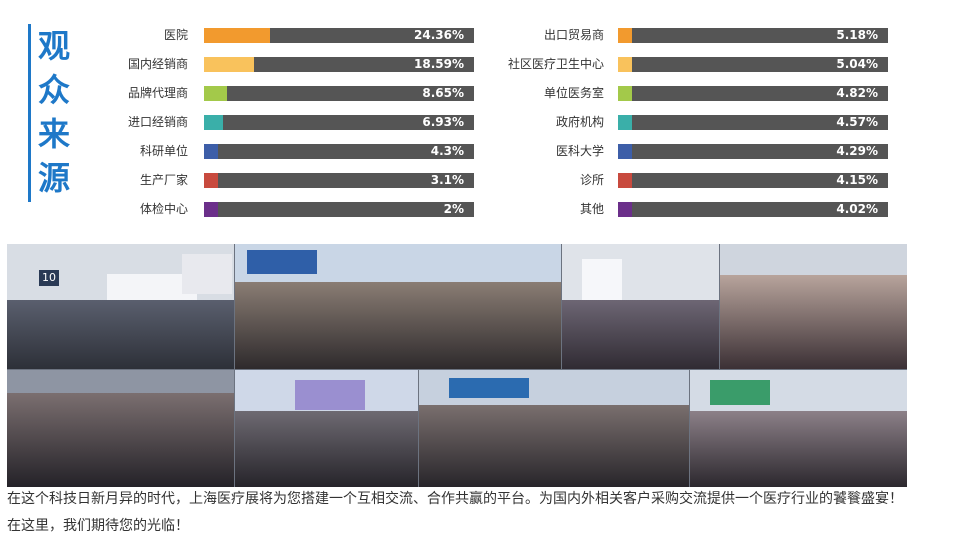 The height and width of the screenshot is (540, 965). I want to click on bar-track: 5.18%, so click(753, 35).